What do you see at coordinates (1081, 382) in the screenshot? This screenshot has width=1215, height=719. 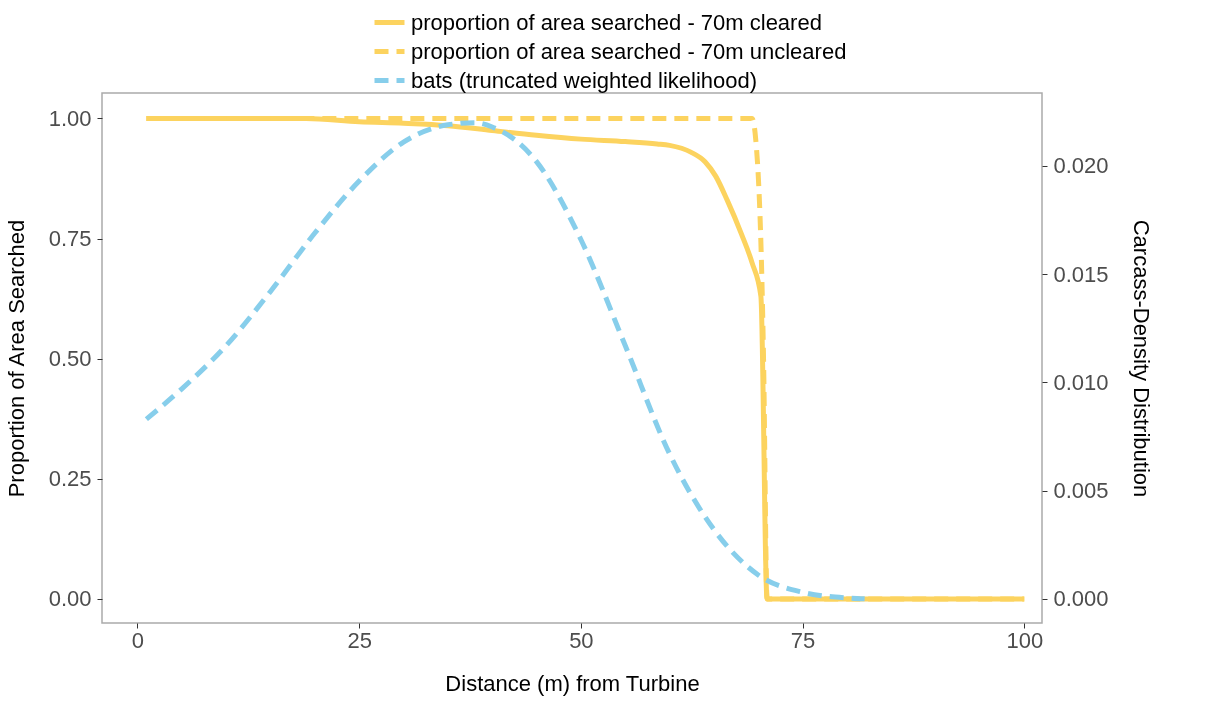 I see `y2-tick-label: 0.010` at bounding box center [1081, 382].